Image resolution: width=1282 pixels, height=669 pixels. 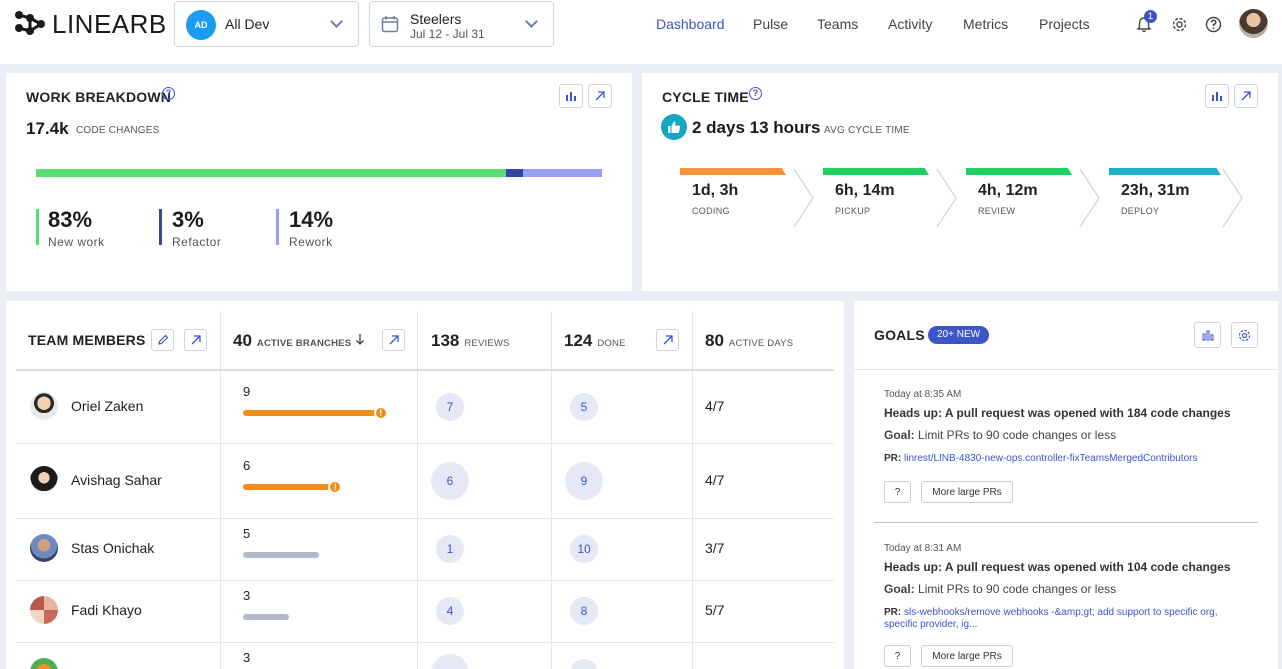 I want to click on done-bubble, so click(x=584, y=664).